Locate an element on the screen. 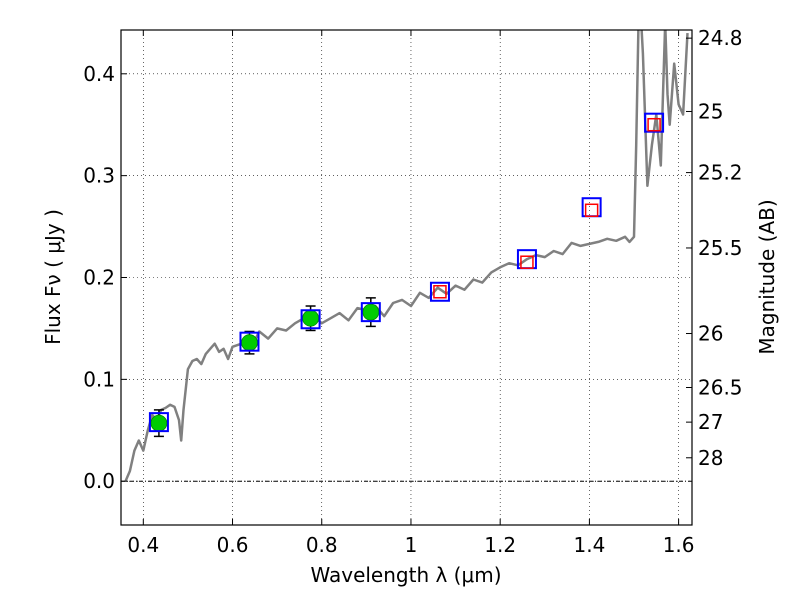  x-tick-label: 1.6 is located at coordinates (679, 545).